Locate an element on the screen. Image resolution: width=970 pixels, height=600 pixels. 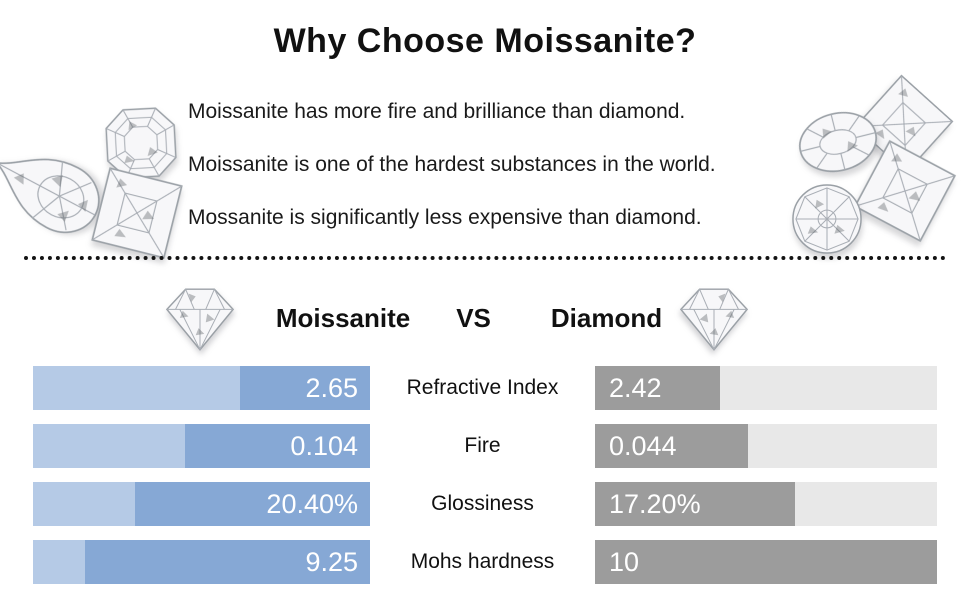
dotted-divider is located at coordinates (485, 258).